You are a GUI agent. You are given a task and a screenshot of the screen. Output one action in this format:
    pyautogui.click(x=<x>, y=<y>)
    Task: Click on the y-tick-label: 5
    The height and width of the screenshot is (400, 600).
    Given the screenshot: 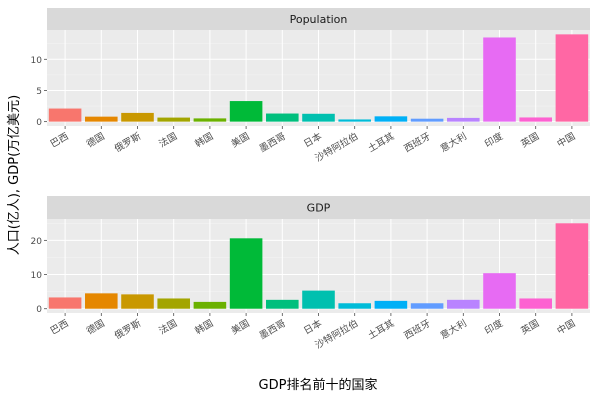 What is the action you would take?
    pyautogui.click(x=39, y=92)
    